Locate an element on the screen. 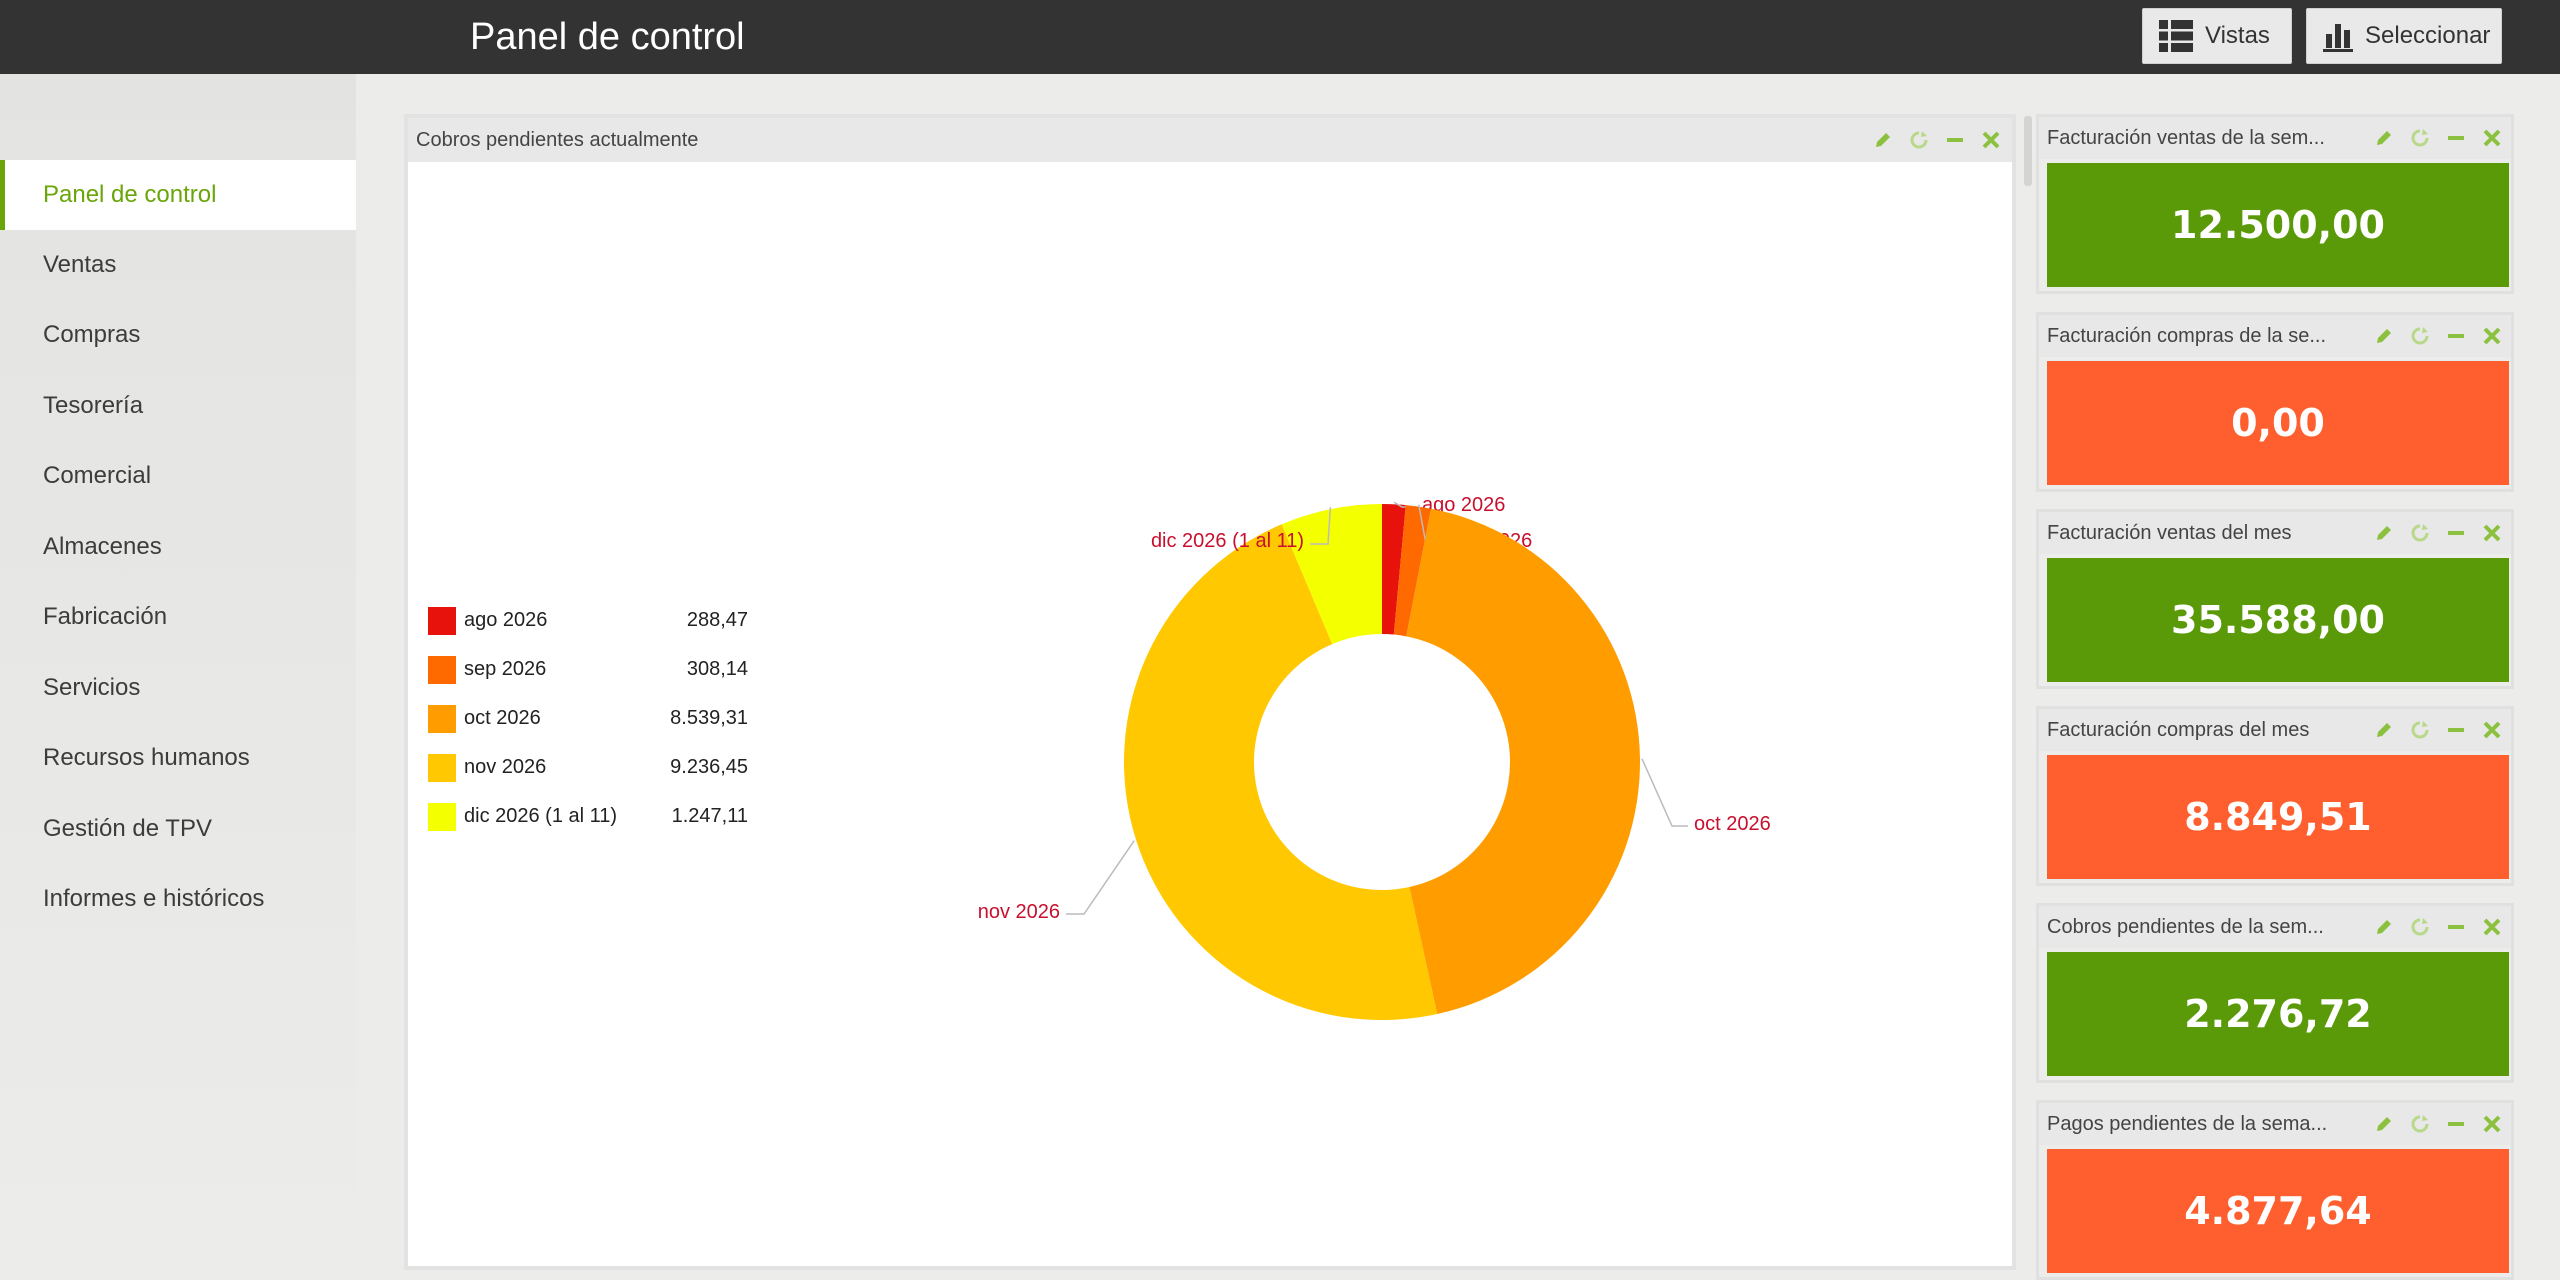 Image resolution: width=2560 pixels, height=1280 pixels. widget-value-box: 35.588,00 is located at coordinates (2278, 620).